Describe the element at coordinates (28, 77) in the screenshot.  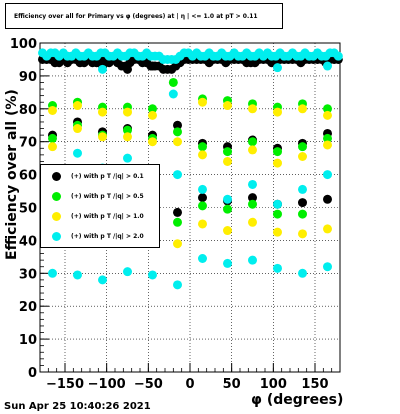
I see `y-tick-label: 90` at that location.